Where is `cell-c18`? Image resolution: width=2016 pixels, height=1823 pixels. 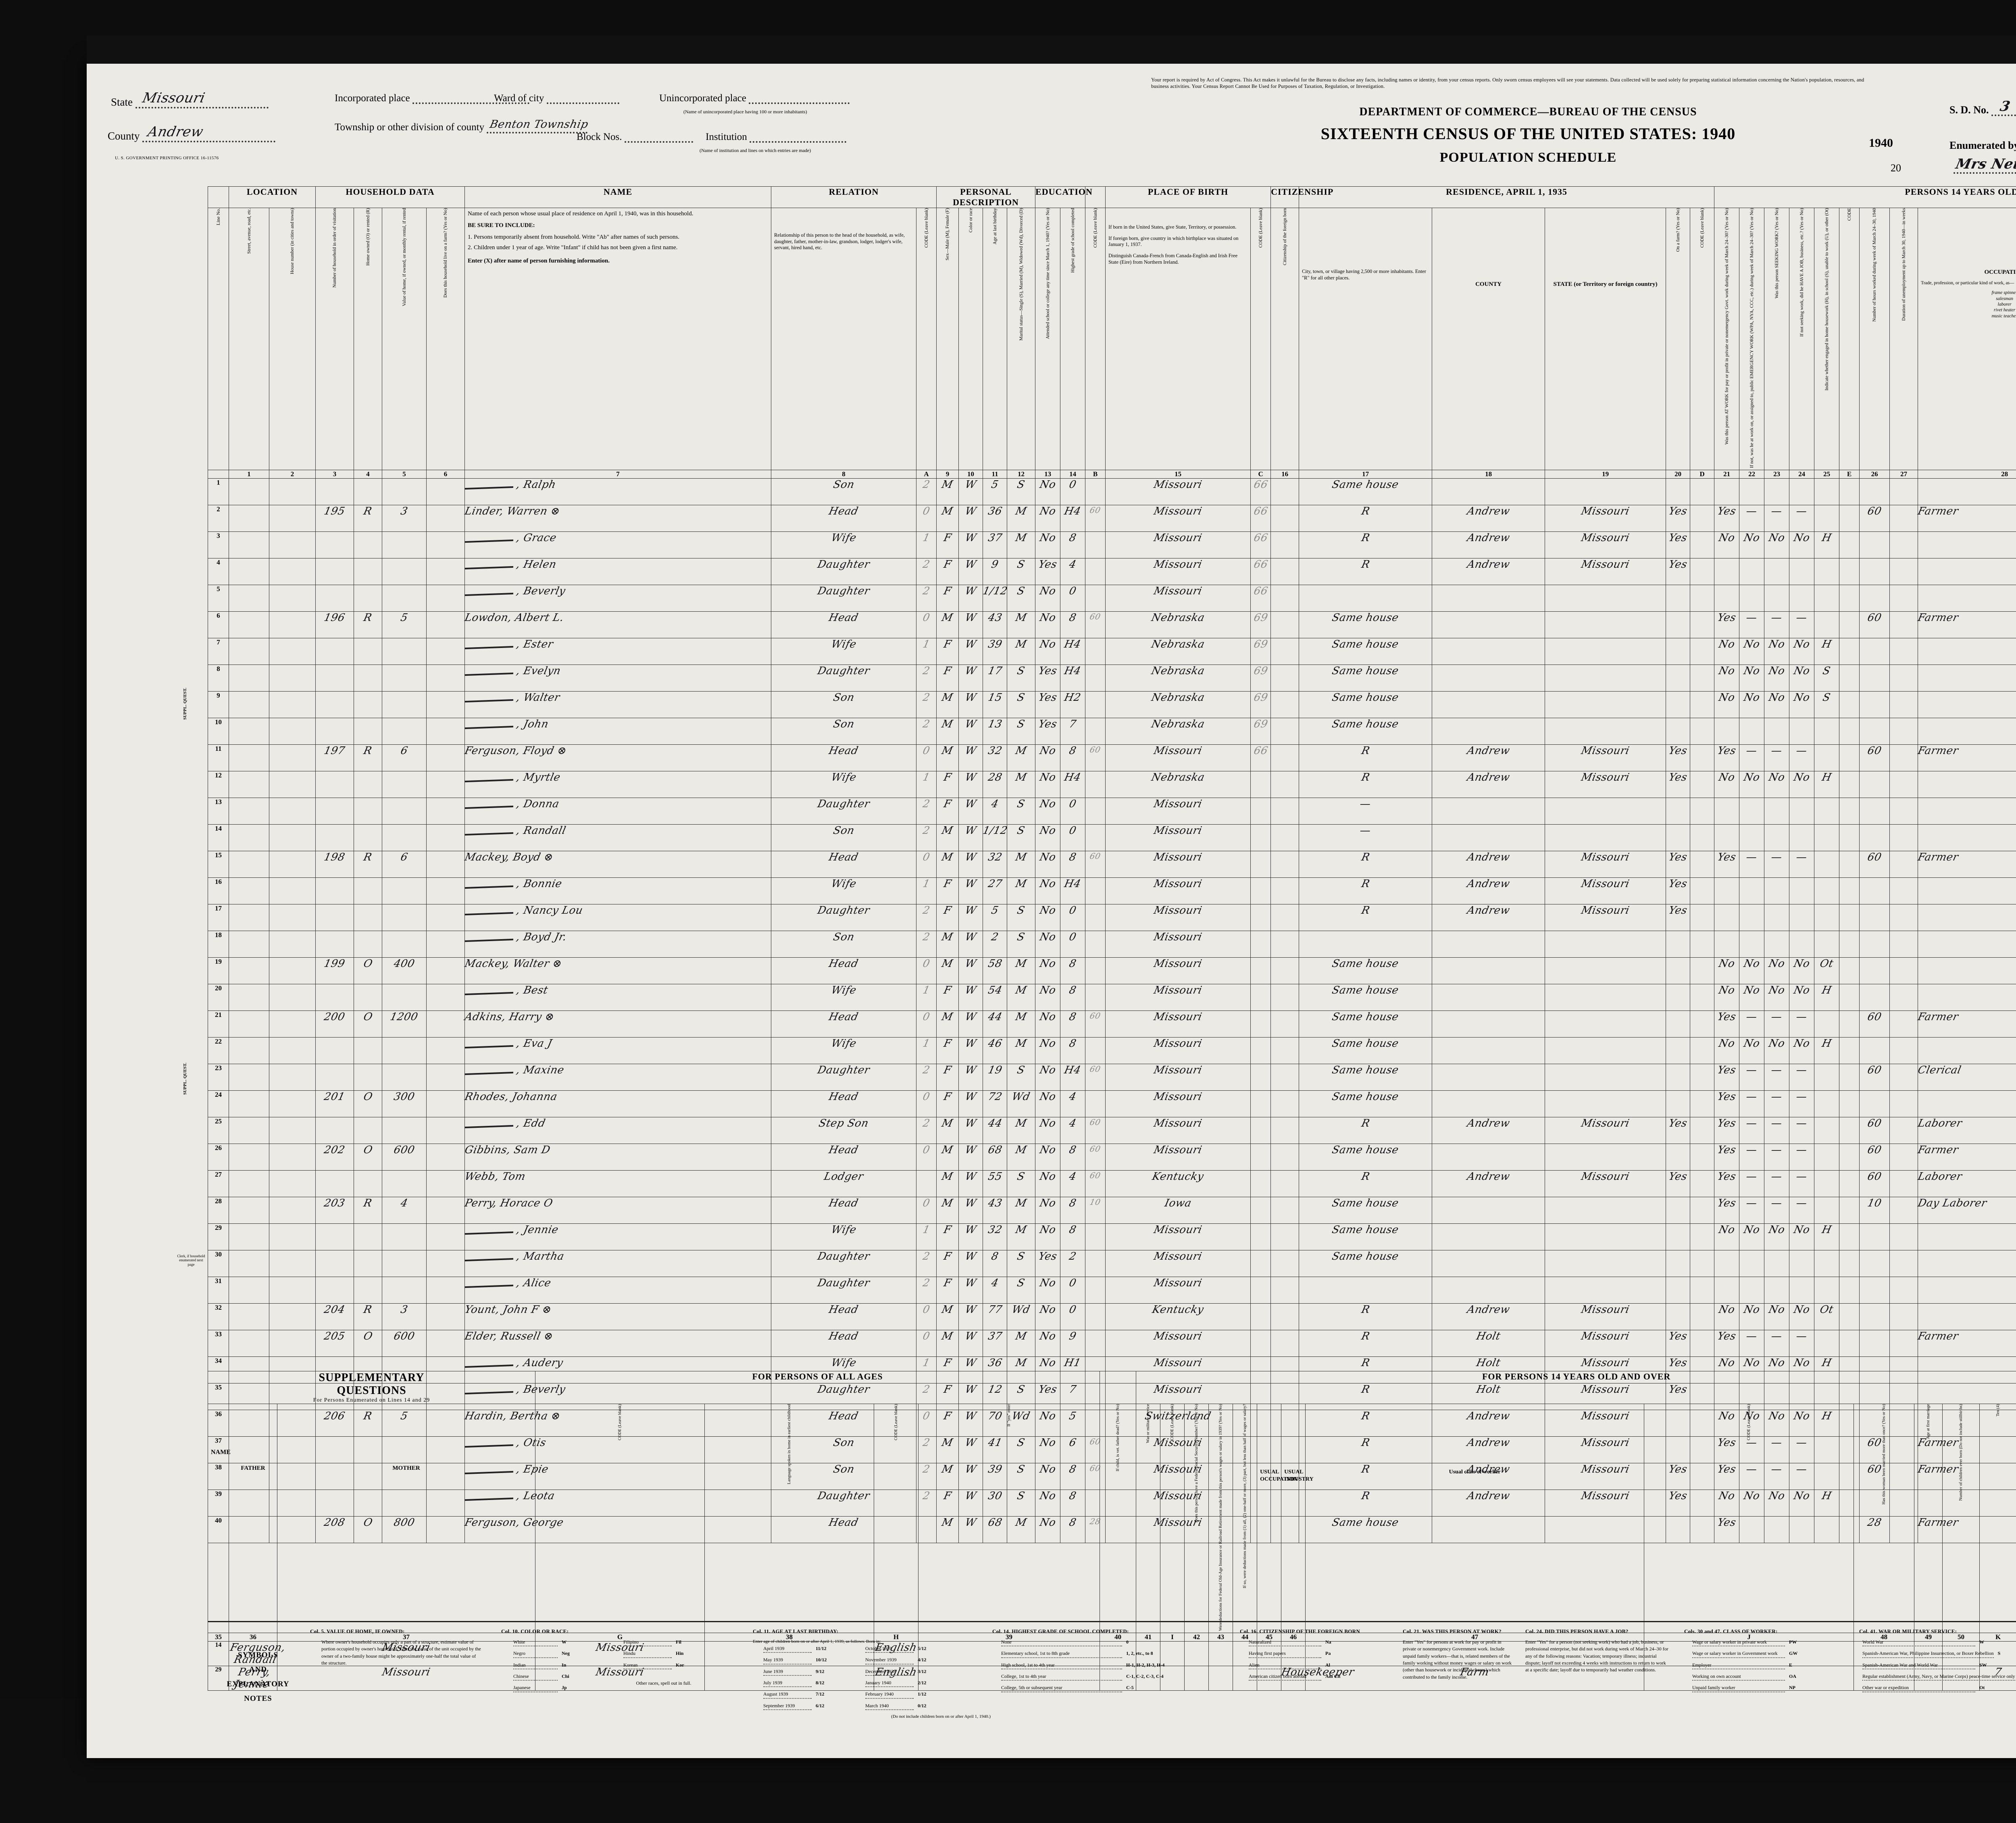 cell-c18 is located at coordinates (1488, 598).